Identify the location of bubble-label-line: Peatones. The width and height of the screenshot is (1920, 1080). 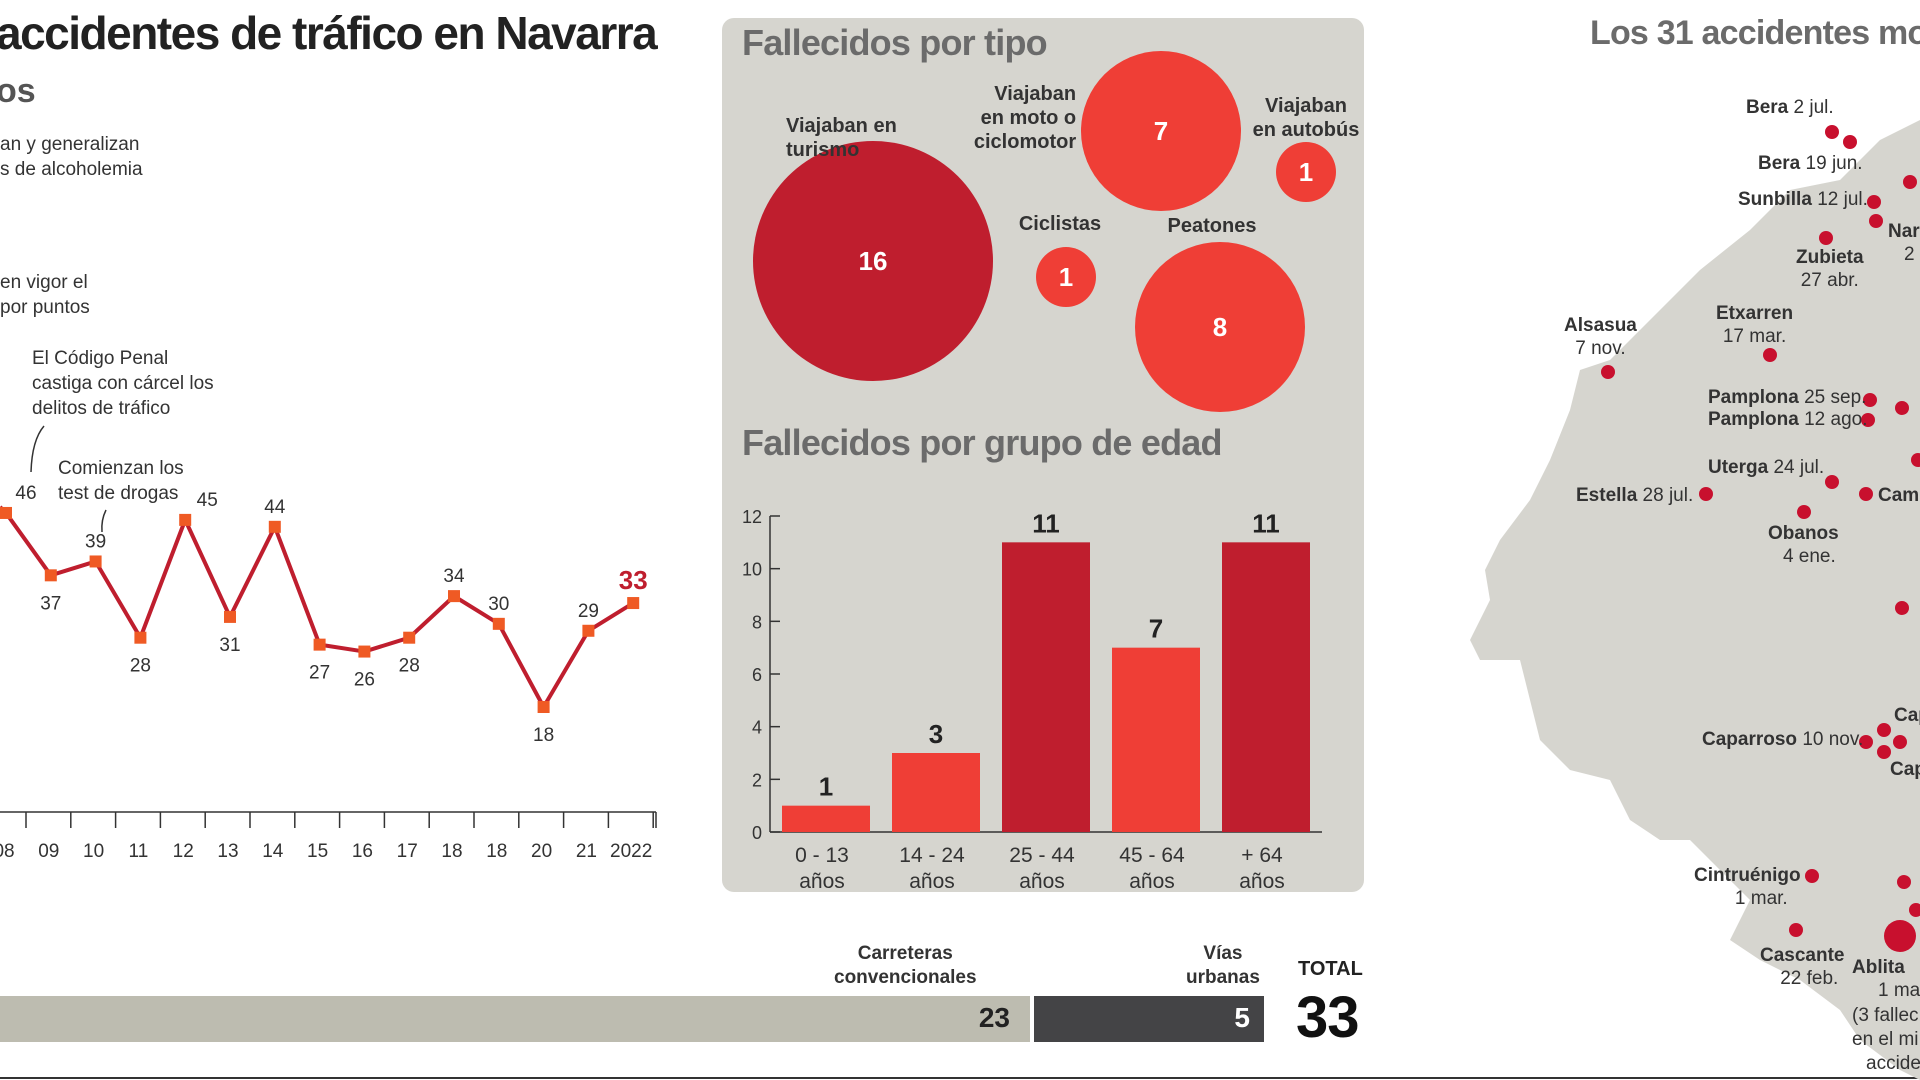
(1212, 226).